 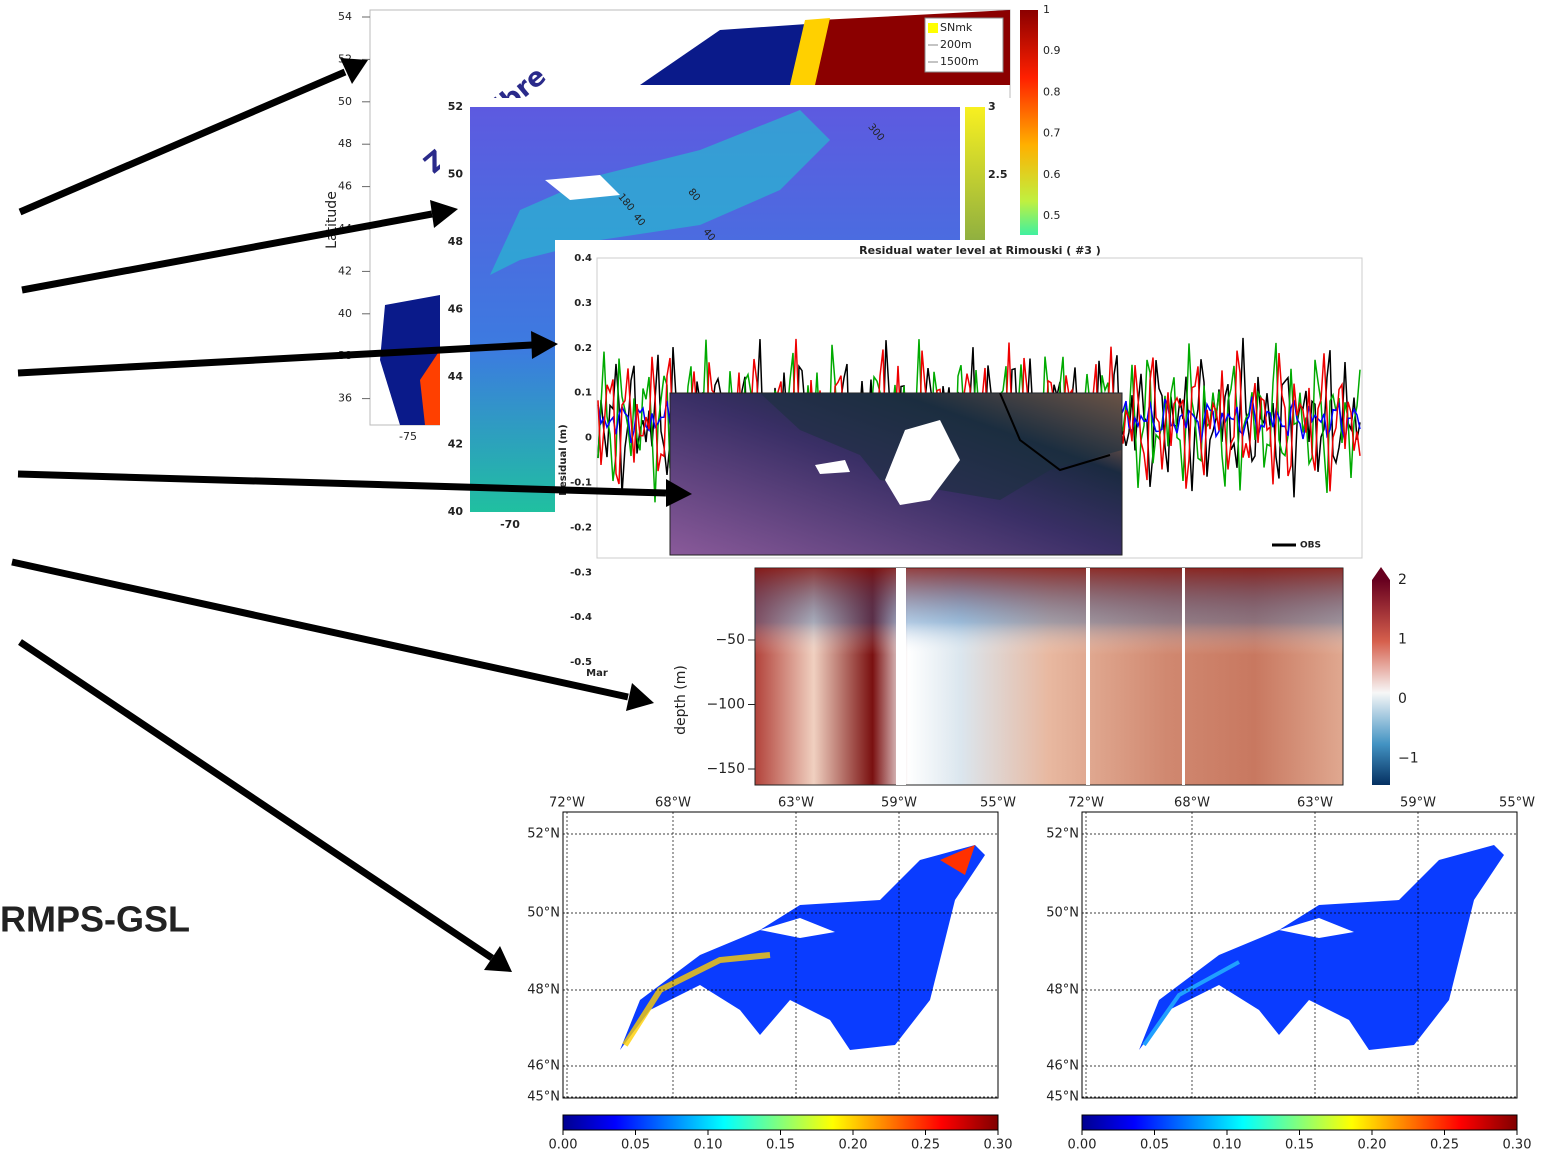 What do you see at coordinates (581, 617) in the screenshot?
I see `y-tick-label: -0.4` at bounding box center [581, 617].